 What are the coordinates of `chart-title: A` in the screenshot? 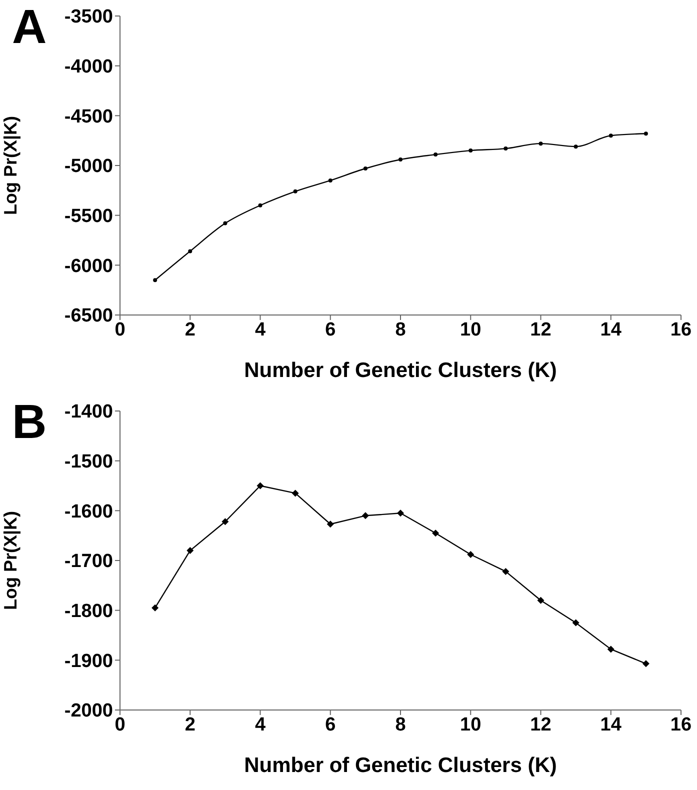 It's located at (29, 28).